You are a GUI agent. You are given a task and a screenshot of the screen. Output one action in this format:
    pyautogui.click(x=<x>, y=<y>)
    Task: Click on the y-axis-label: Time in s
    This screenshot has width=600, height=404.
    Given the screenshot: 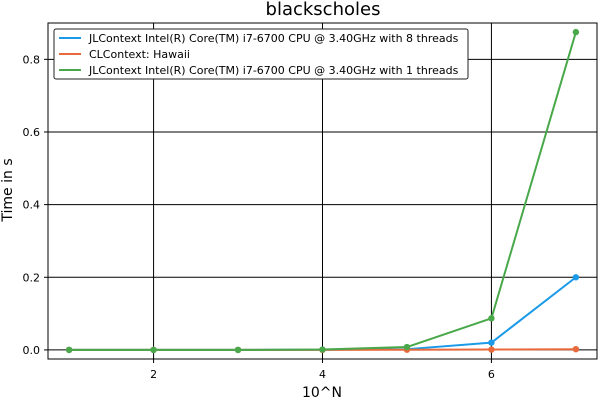 What is the action you would take?
    pyautogui.click(x=8, y=190)
    